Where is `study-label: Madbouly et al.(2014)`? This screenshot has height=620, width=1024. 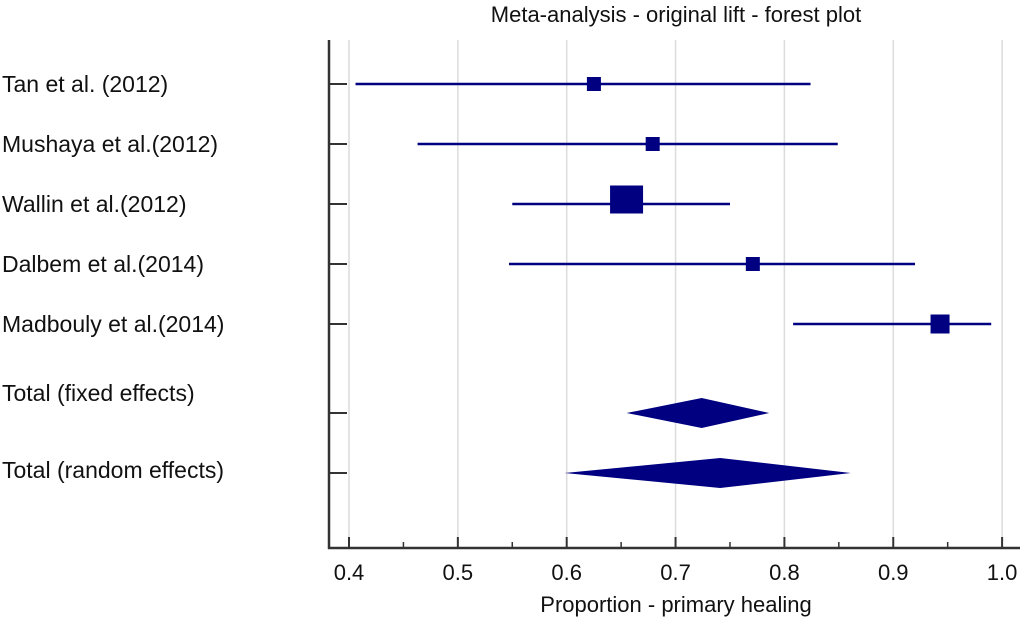 study-label: Madbouly et al.(2014) is located at coordinates (113, 324).